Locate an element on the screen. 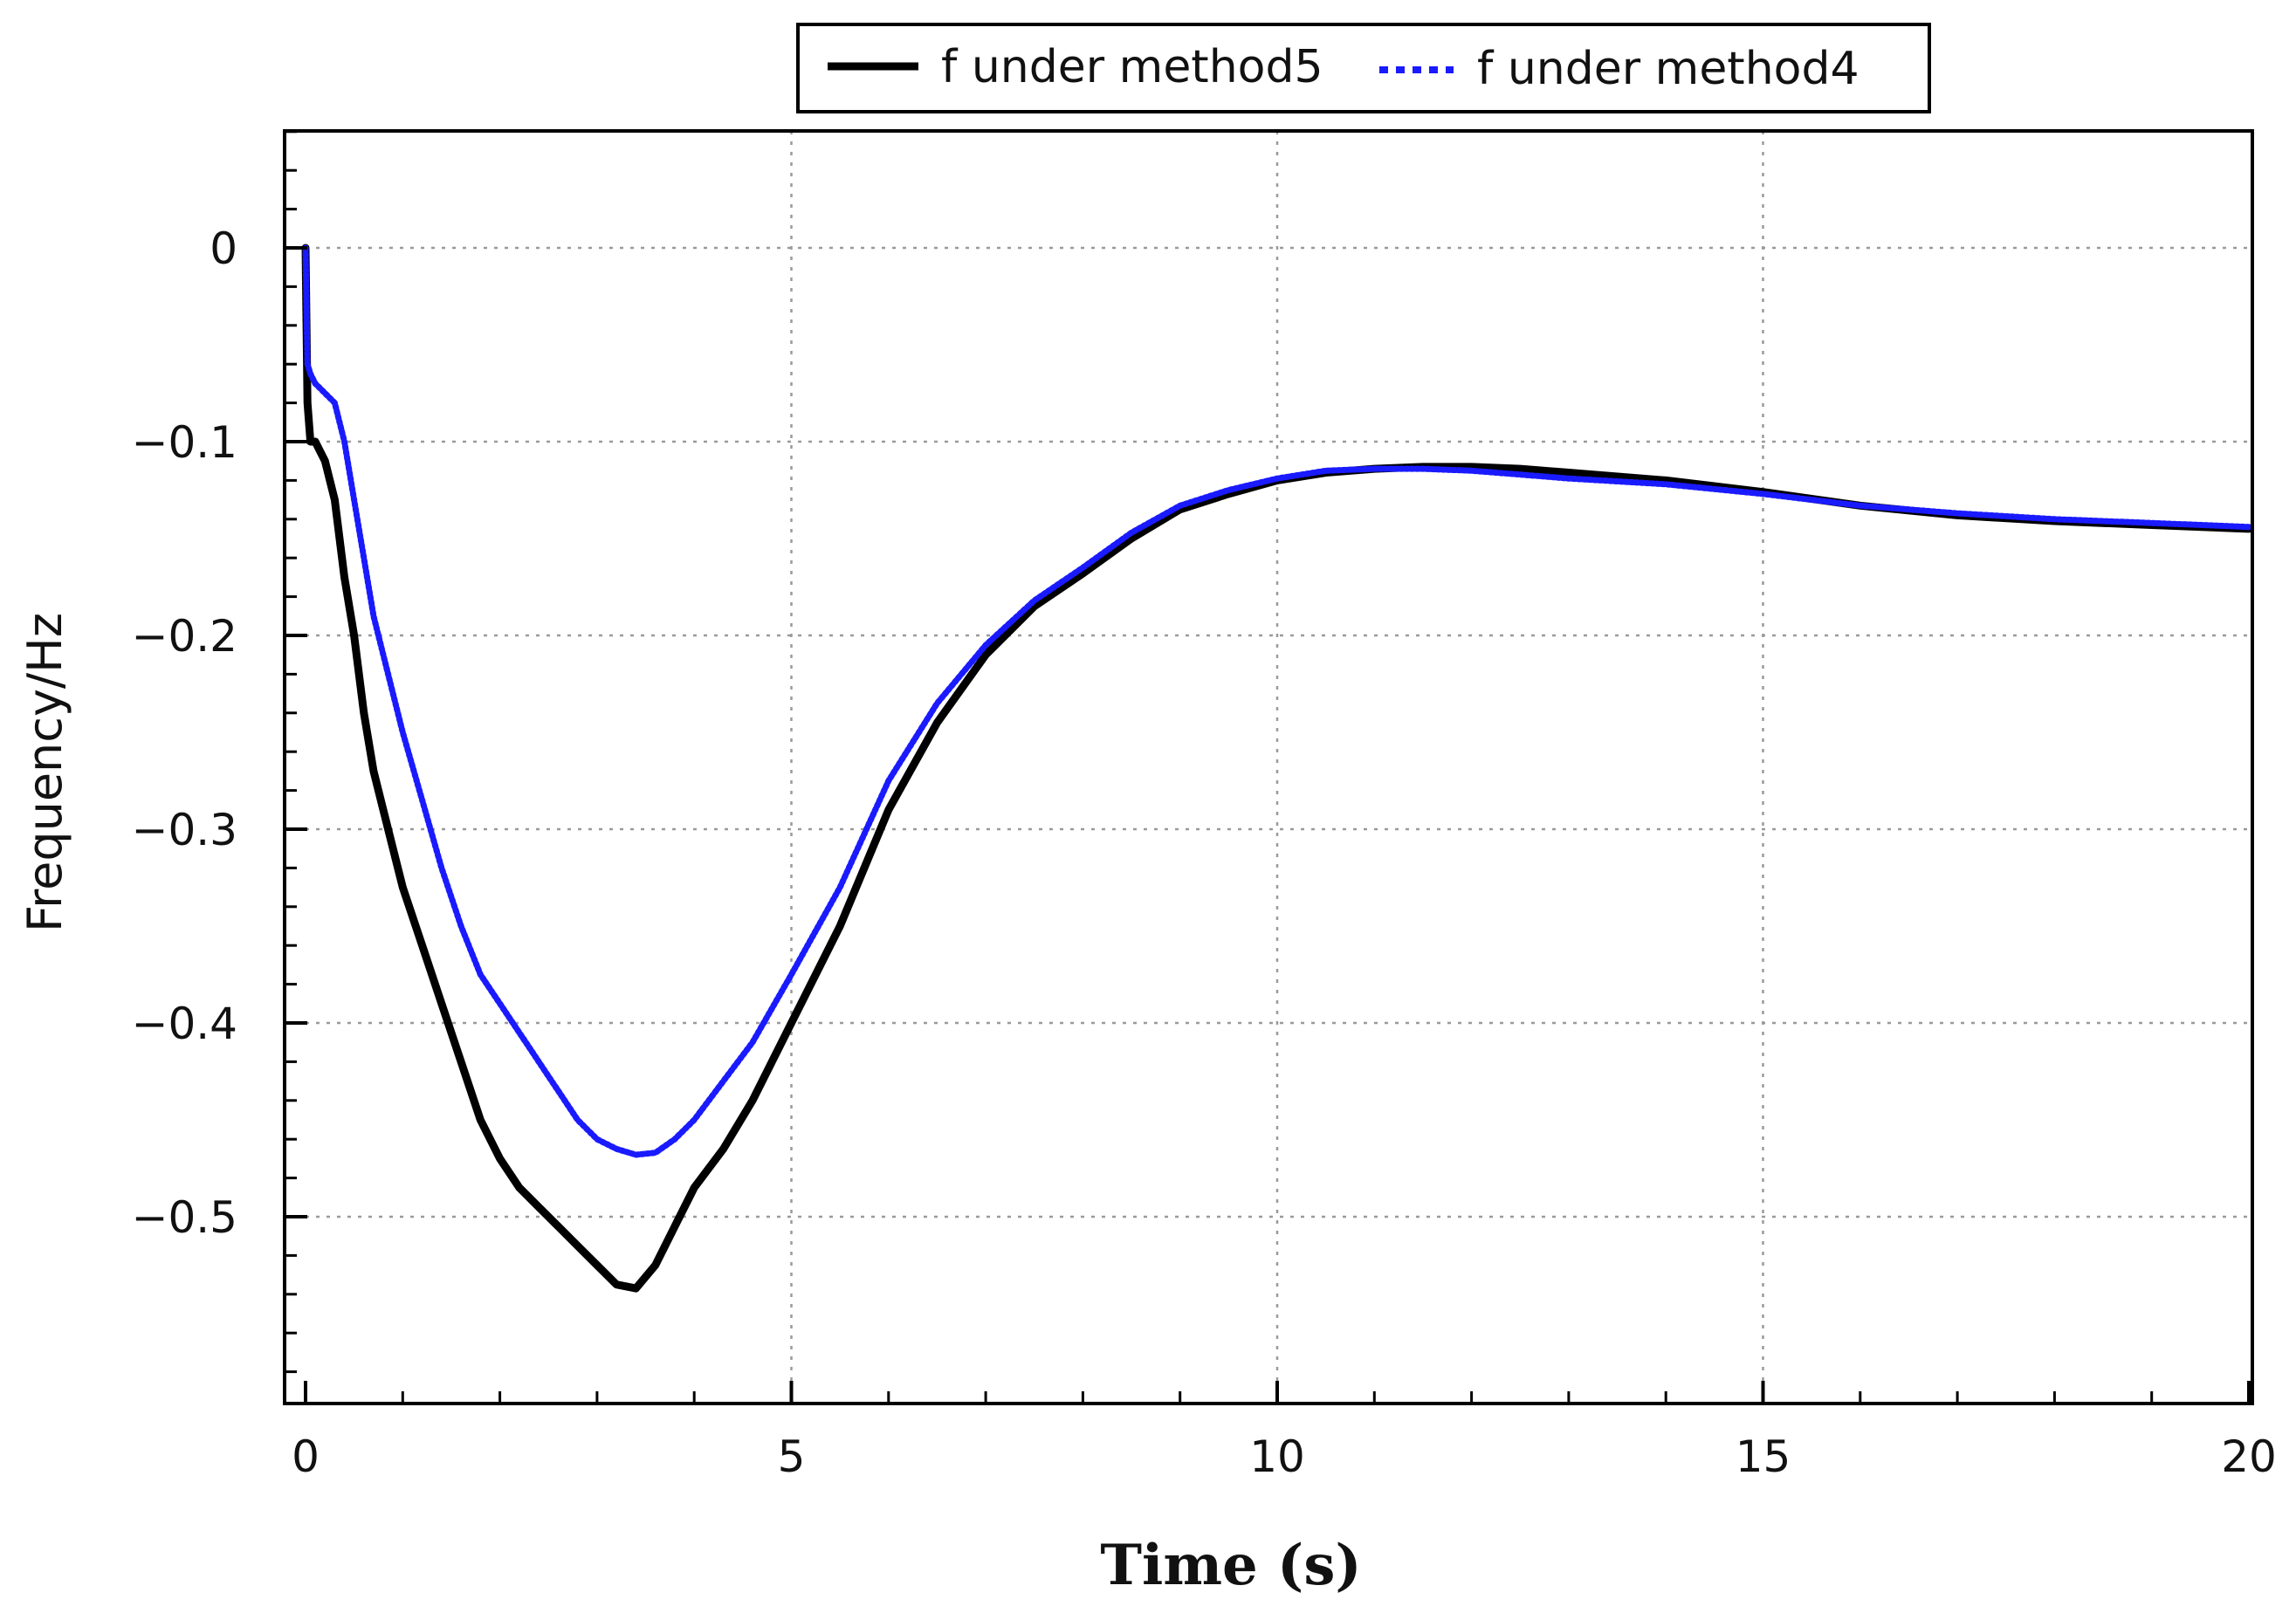  x-tick-label-5: 5 is located at coordinates (792, 1456).